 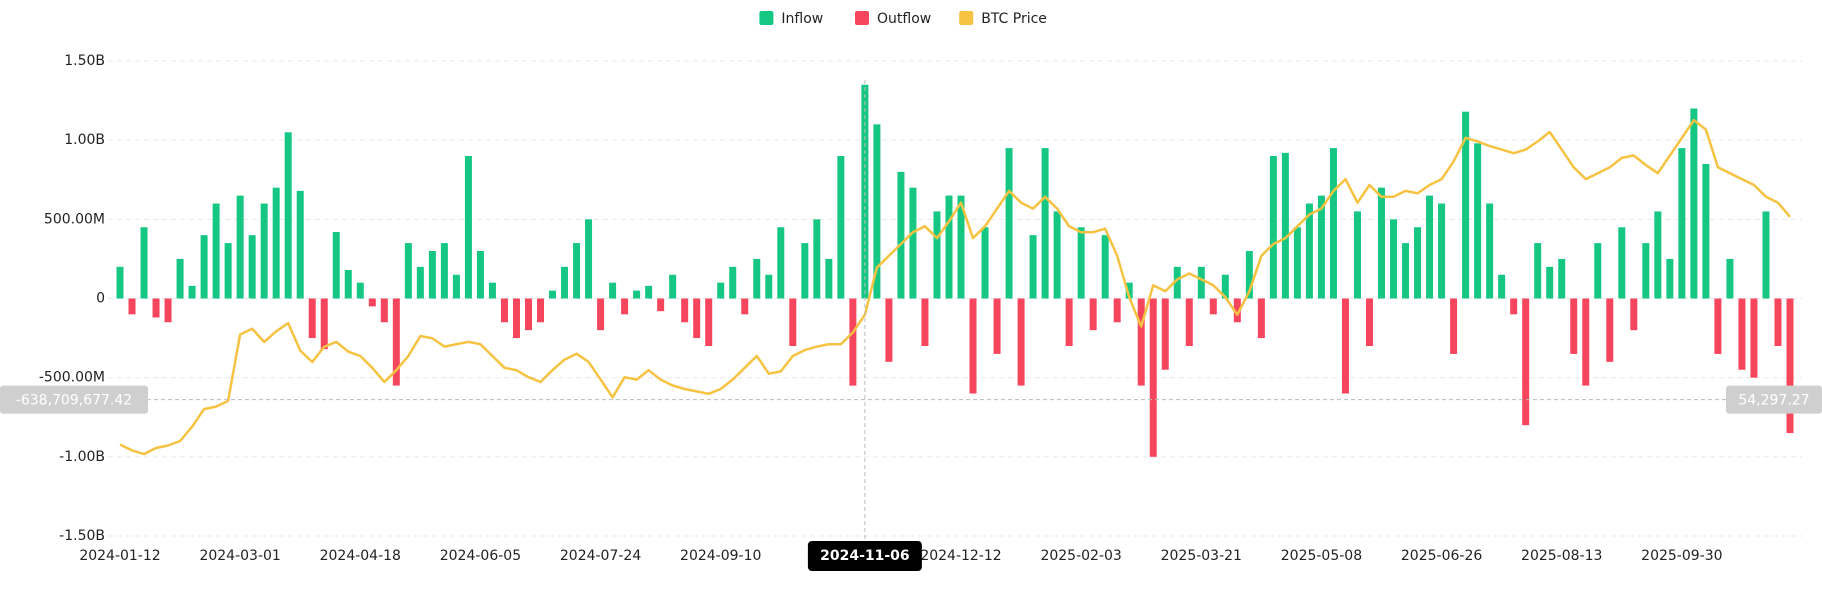 I want to click on y-tick-label: 0, so click(x=100, y=299).